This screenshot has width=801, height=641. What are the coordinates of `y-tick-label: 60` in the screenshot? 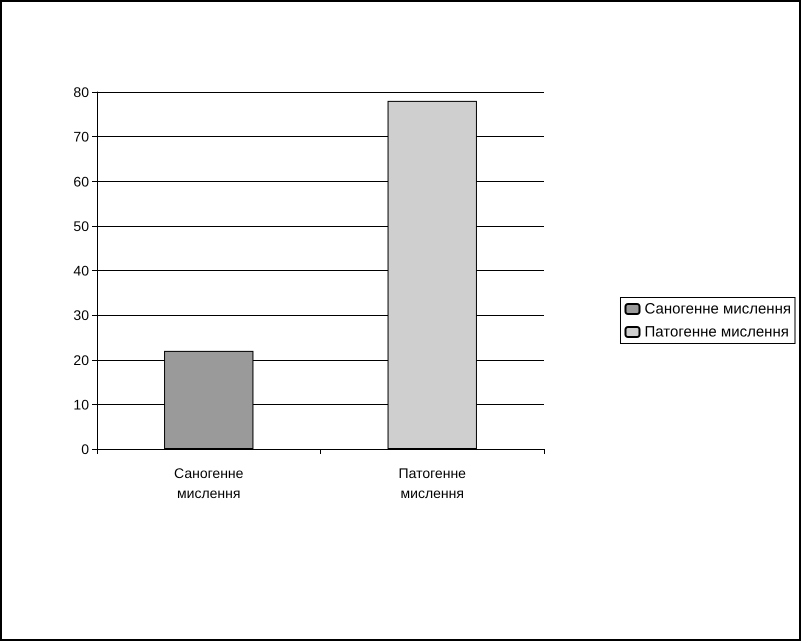 It's located at (81, 181).